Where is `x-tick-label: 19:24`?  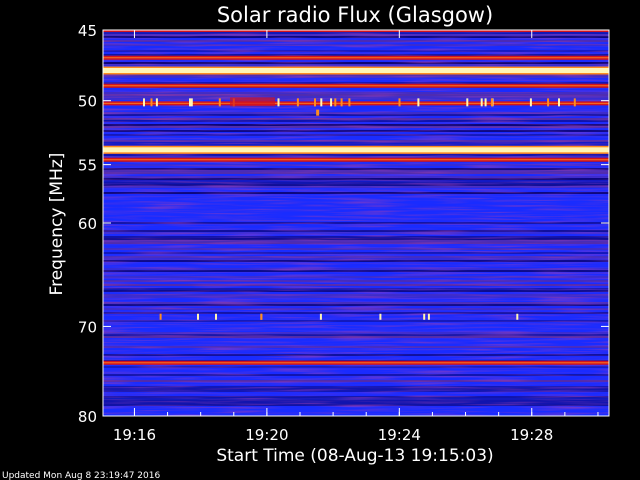 x-tick-label: 19:24 is located at coordinates (399, 435).